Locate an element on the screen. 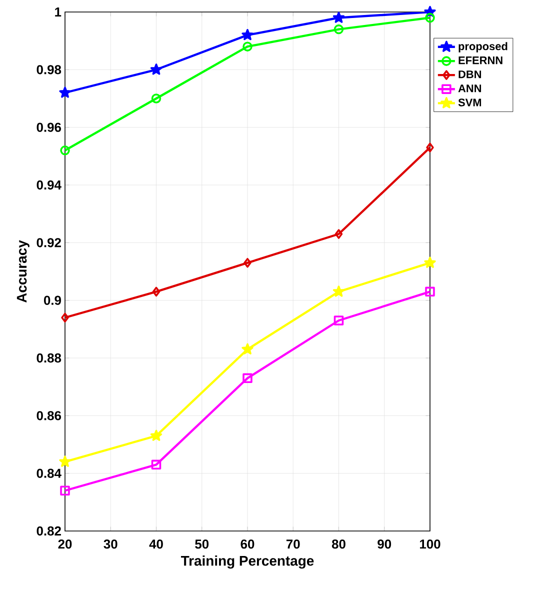 The height and width of the screenshot is (602, 541). y-tick-label: 0.9 is located at coordinates (52, 300).